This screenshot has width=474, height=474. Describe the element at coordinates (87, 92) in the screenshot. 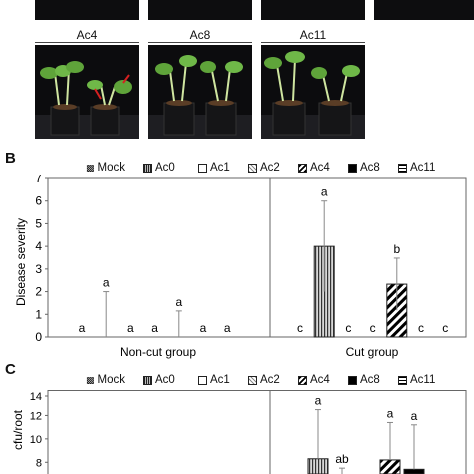

I see `photo-ac4` at that location.